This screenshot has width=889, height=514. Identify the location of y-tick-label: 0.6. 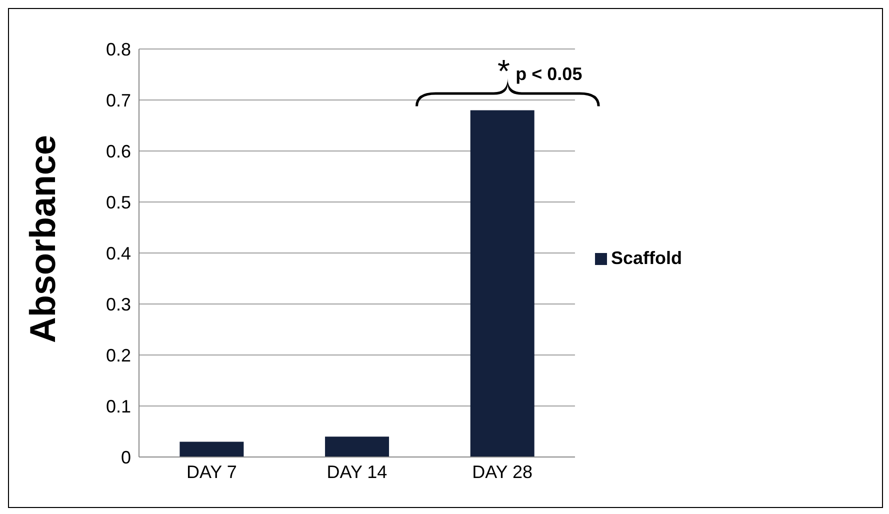
(118, 151).